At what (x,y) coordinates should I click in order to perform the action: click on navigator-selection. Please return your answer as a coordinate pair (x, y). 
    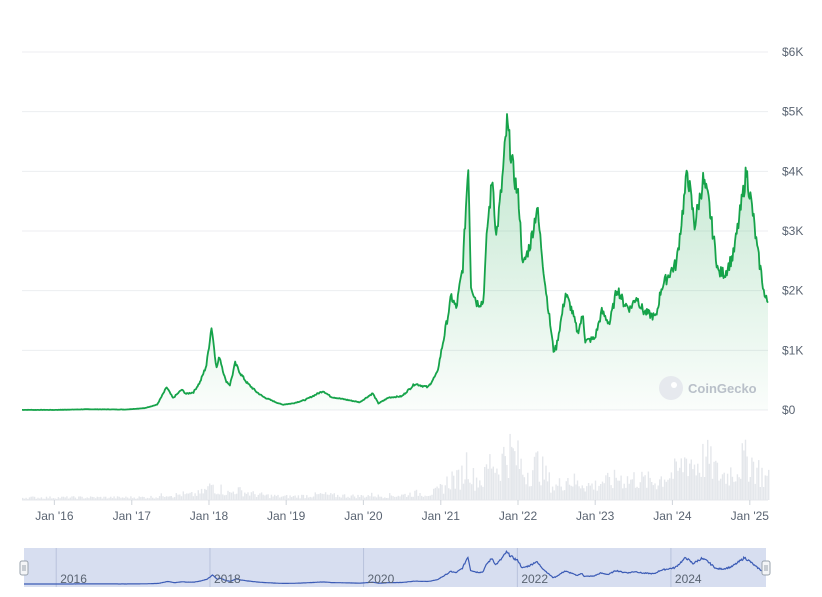
    Looking at the image, I should click on (395, 567).